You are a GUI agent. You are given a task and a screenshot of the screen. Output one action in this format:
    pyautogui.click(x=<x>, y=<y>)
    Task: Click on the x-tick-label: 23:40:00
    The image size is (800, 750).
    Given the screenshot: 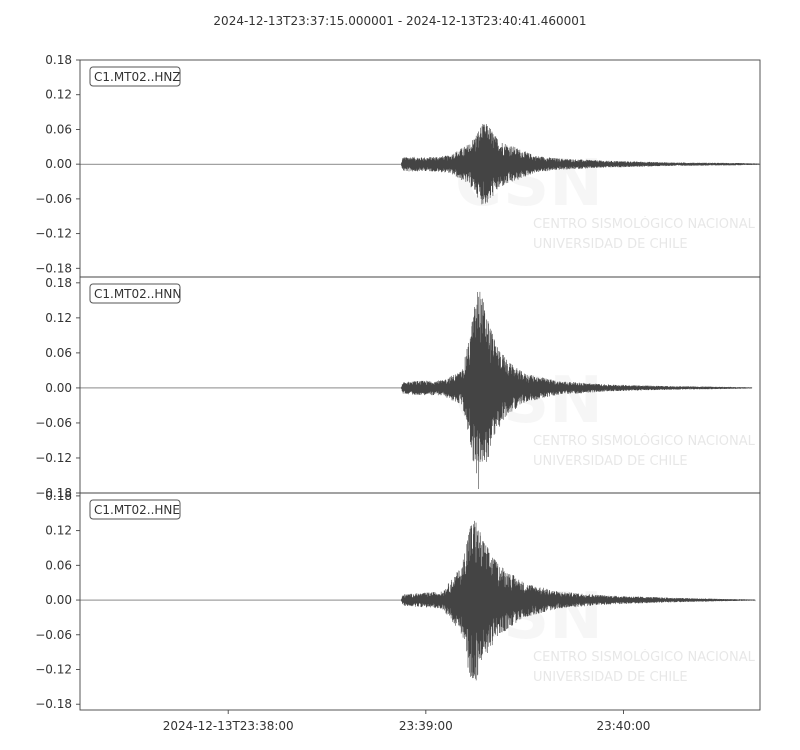 What is the action you would take?
    pyautogui.click(x=623, y=726)
    